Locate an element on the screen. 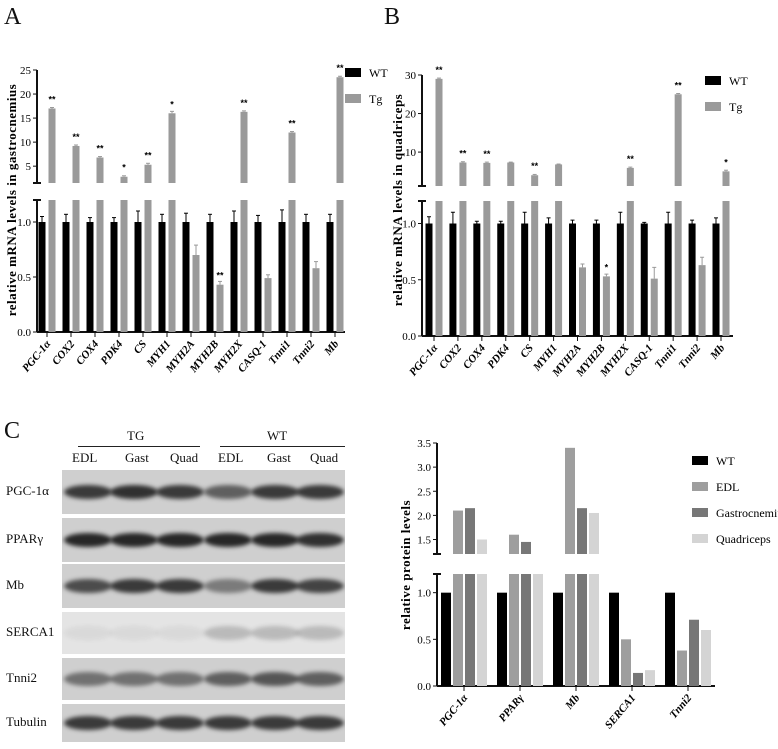 The width and height of the screenshot is (778, 749). legend-label: WT is located at coordinates (725, 461).